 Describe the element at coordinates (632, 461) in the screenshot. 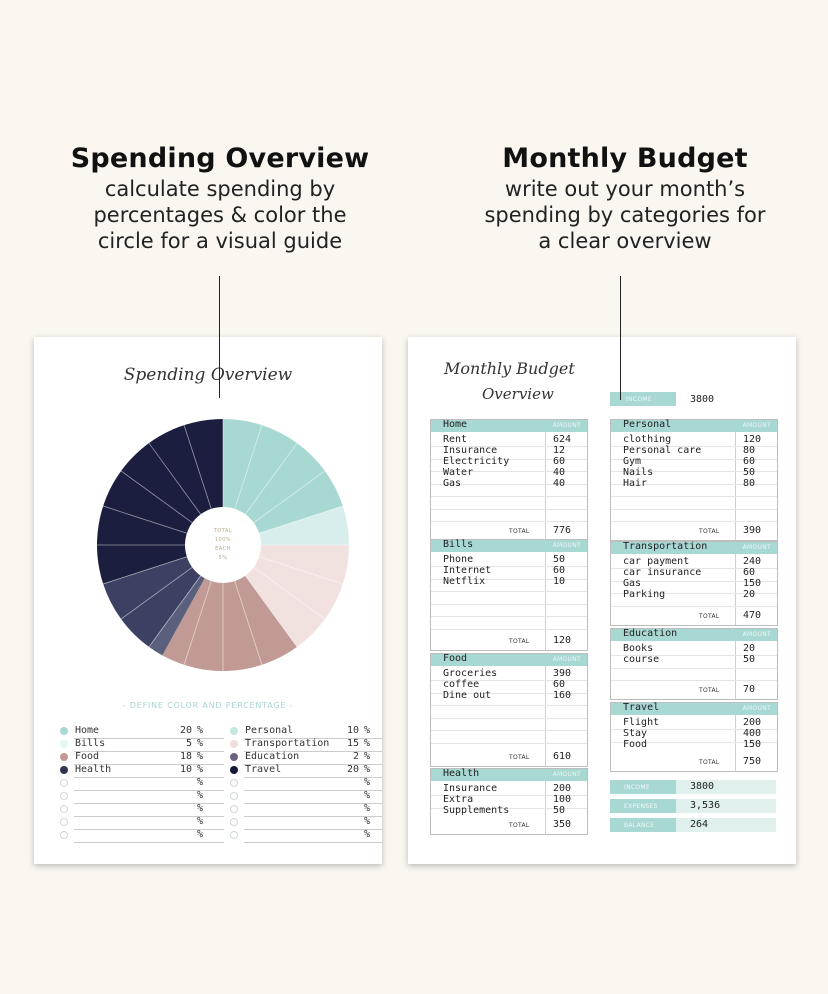

I see `budget-item-name: Gym` at that location.